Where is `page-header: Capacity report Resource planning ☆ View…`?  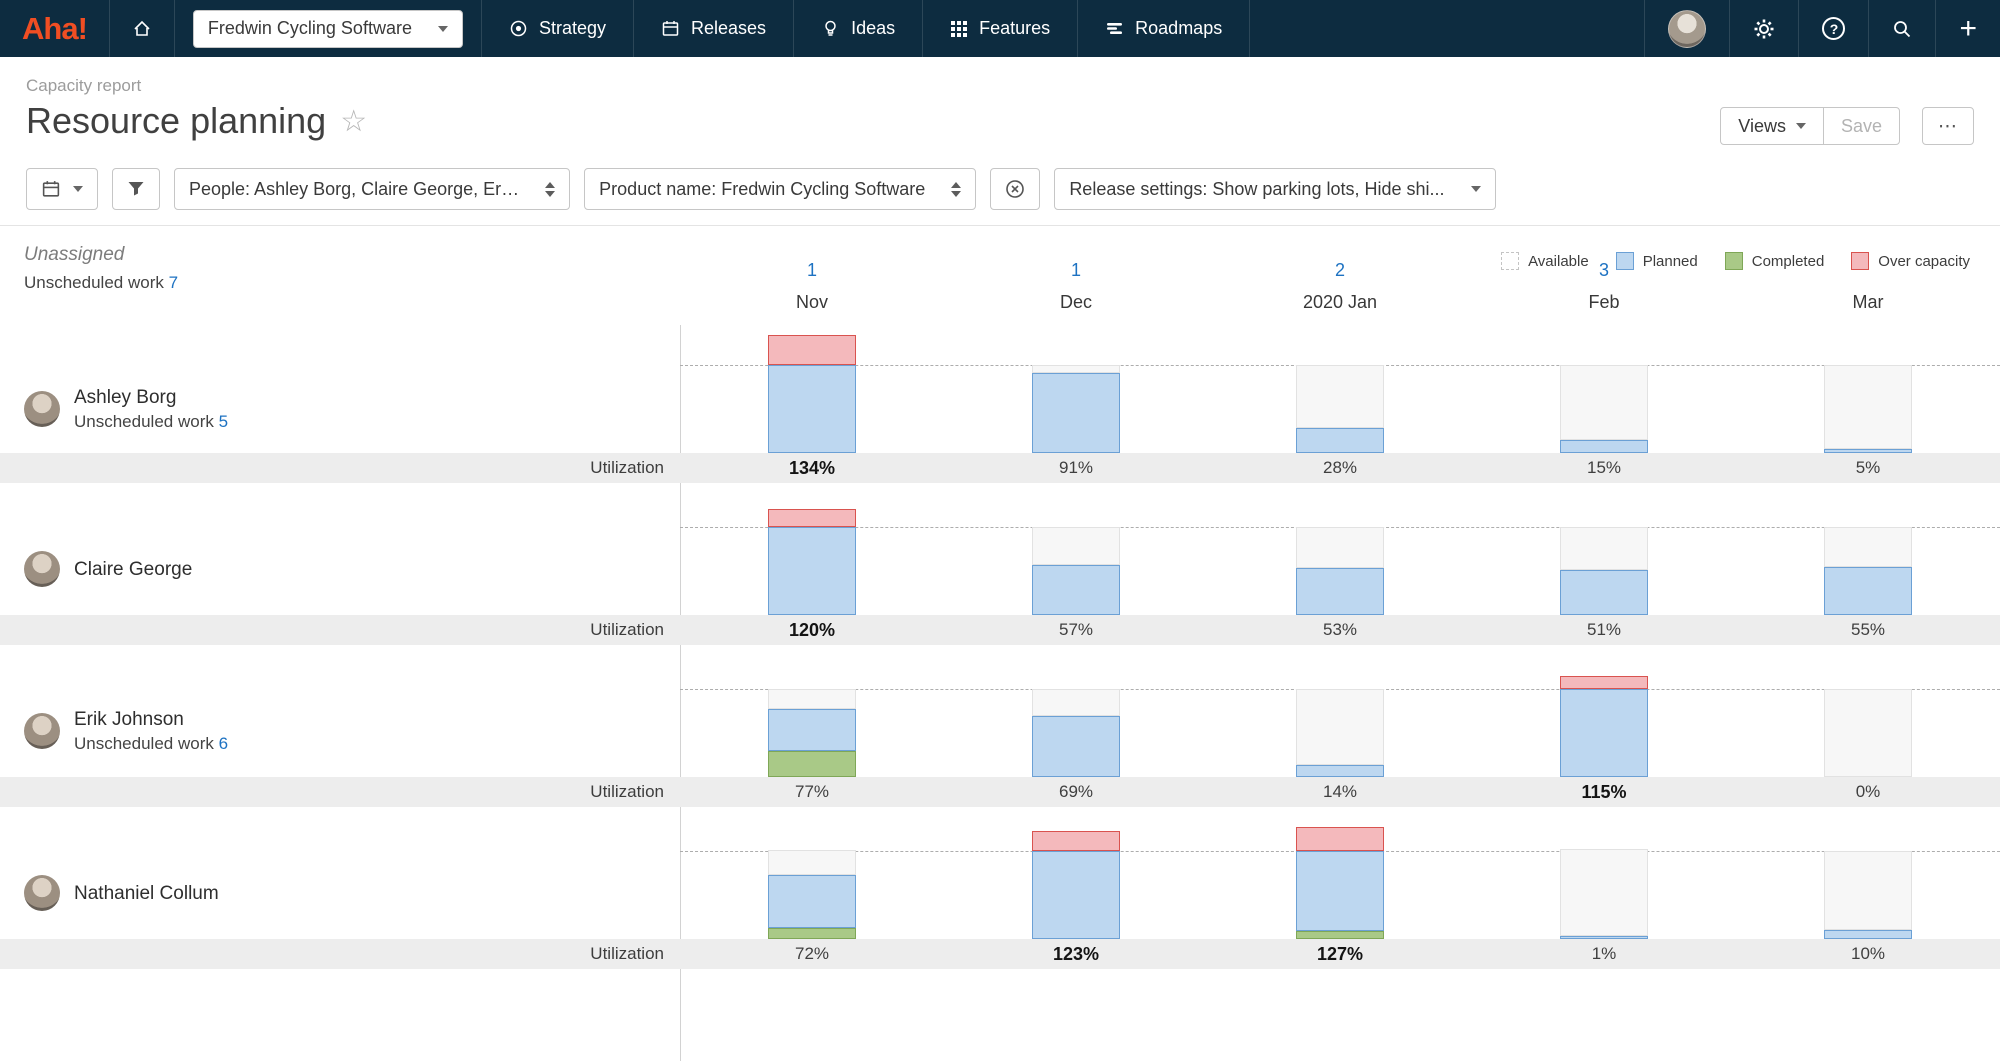 page-header: Capacity report Resource planning ☆ View… is located at coordinates (1000, 106).